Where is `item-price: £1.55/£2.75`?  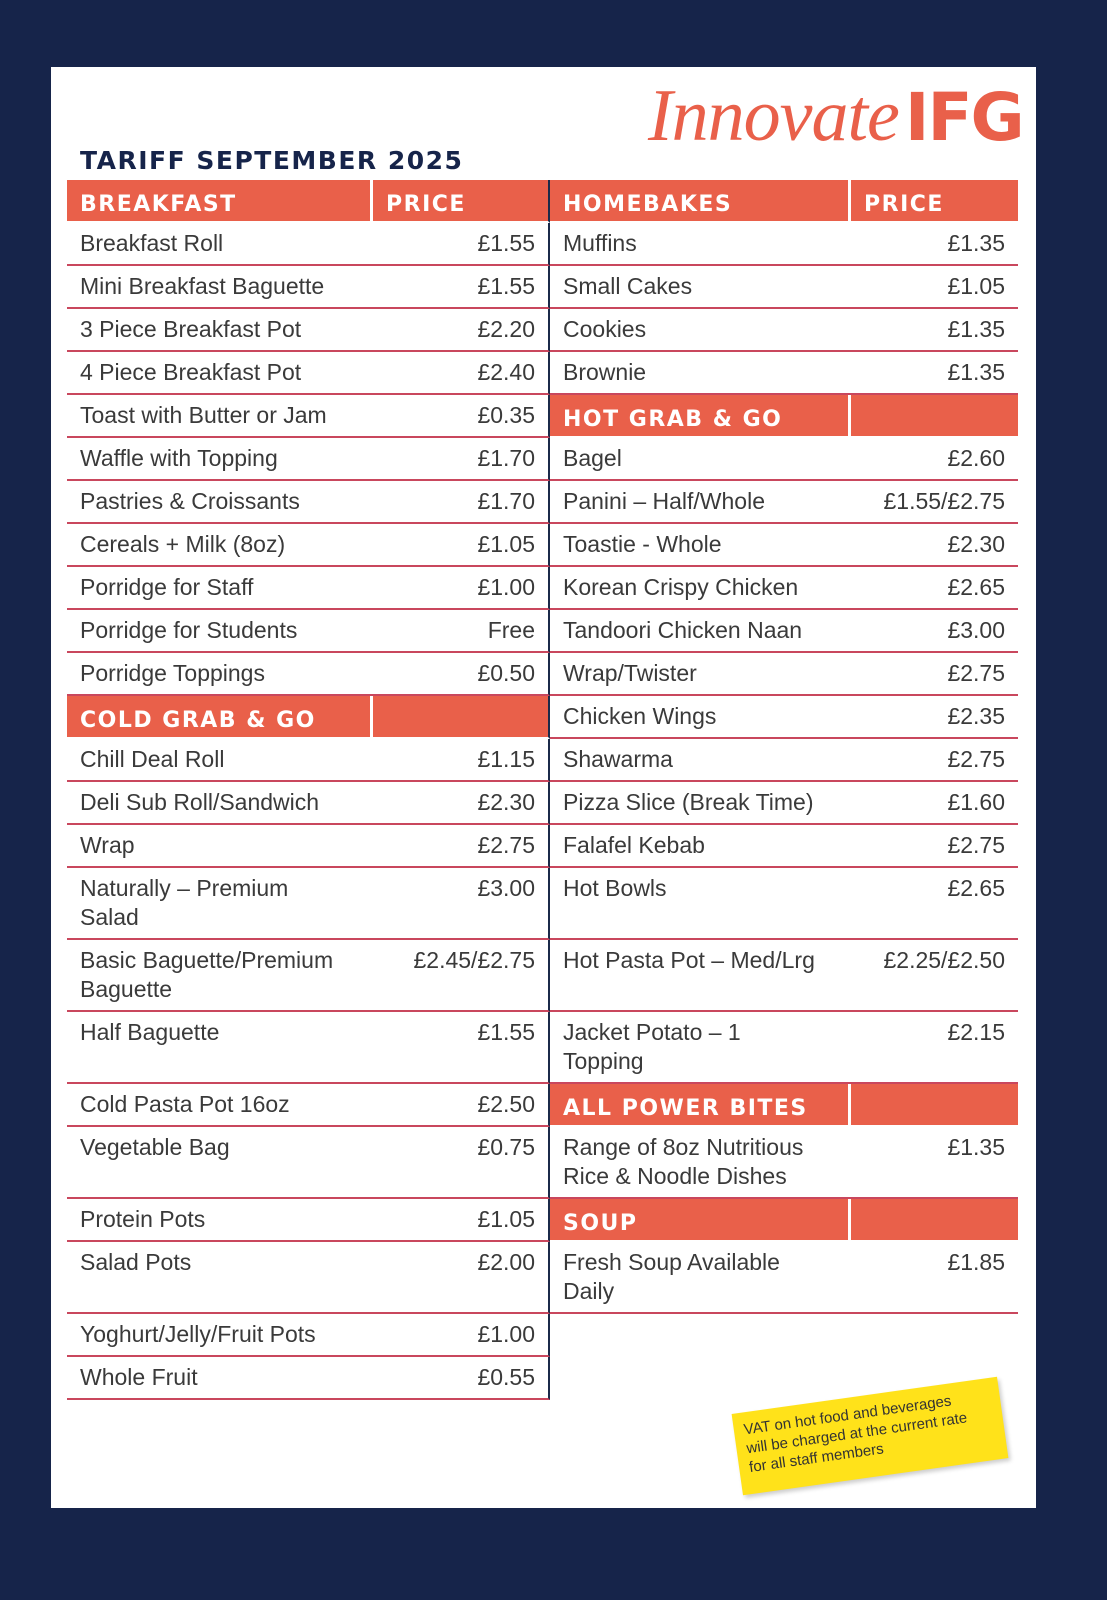
item-price: £1.55/£2.75 is located at coordinates (944, 501).